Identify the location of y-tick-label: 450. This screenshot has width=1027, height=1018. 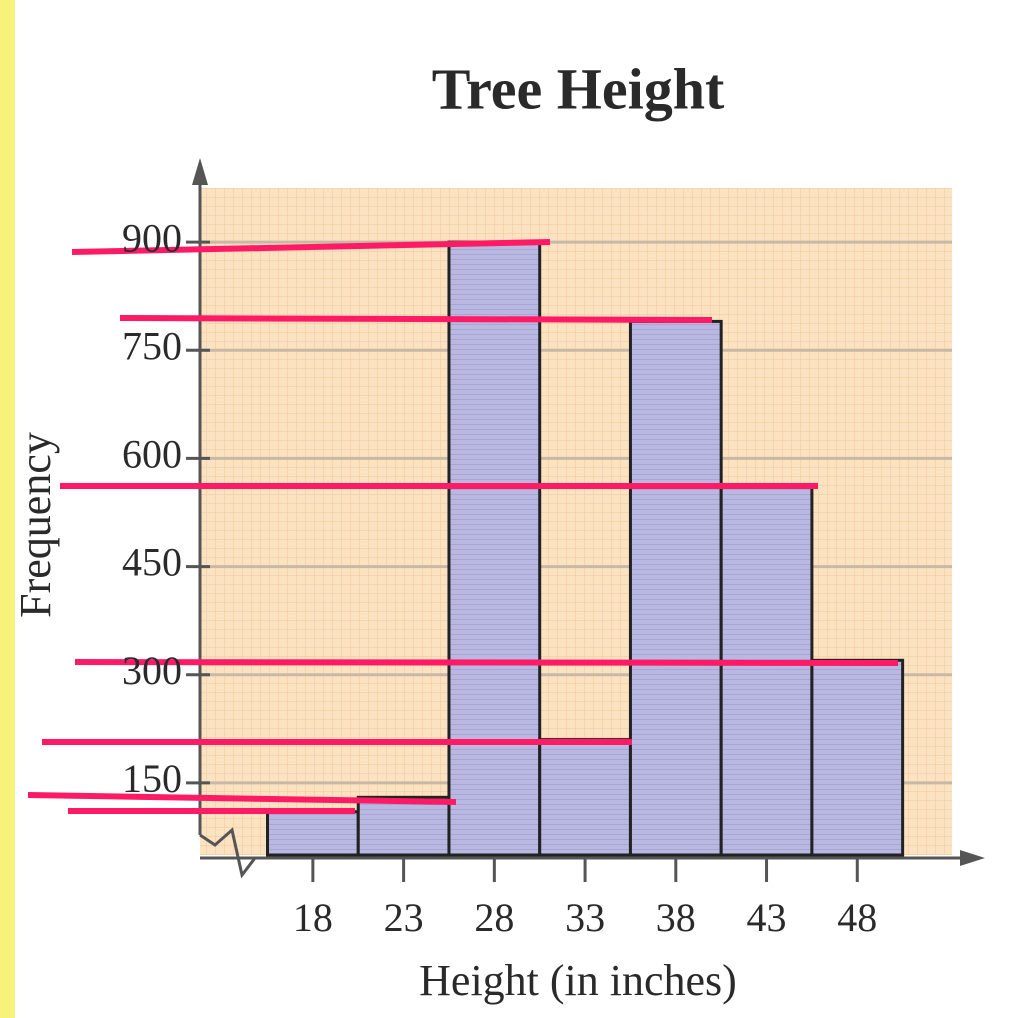
(152, 562).